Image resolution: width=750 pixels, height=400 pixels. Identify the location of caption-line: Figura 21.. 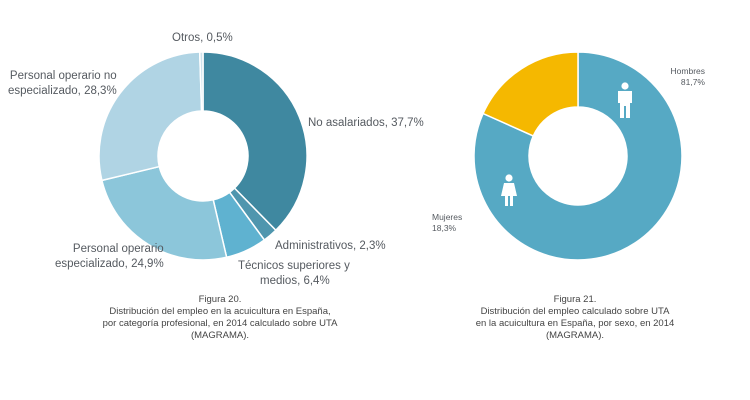
(575, 299).